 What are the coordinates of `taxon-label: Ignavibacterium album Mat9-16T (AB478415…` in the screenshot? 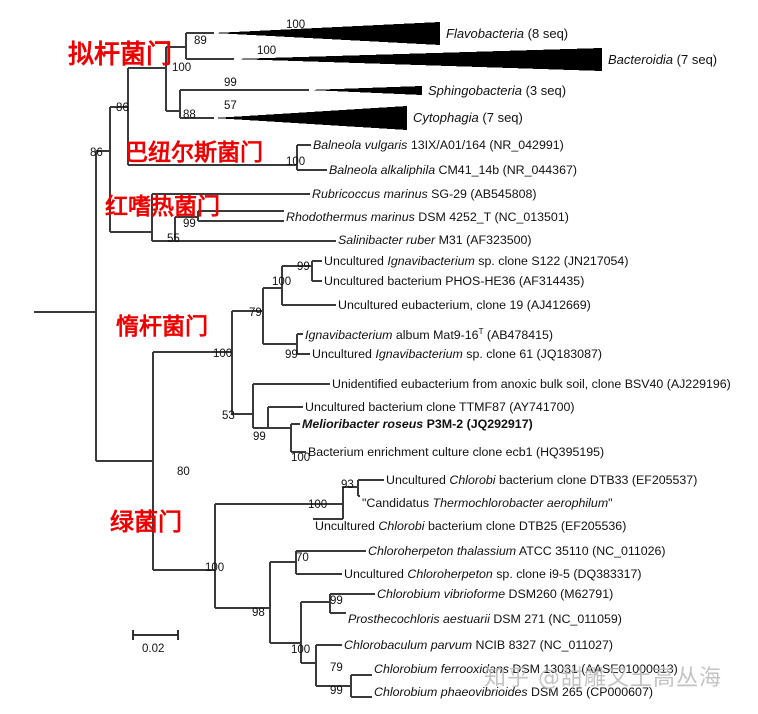 It's located at (429, 335).